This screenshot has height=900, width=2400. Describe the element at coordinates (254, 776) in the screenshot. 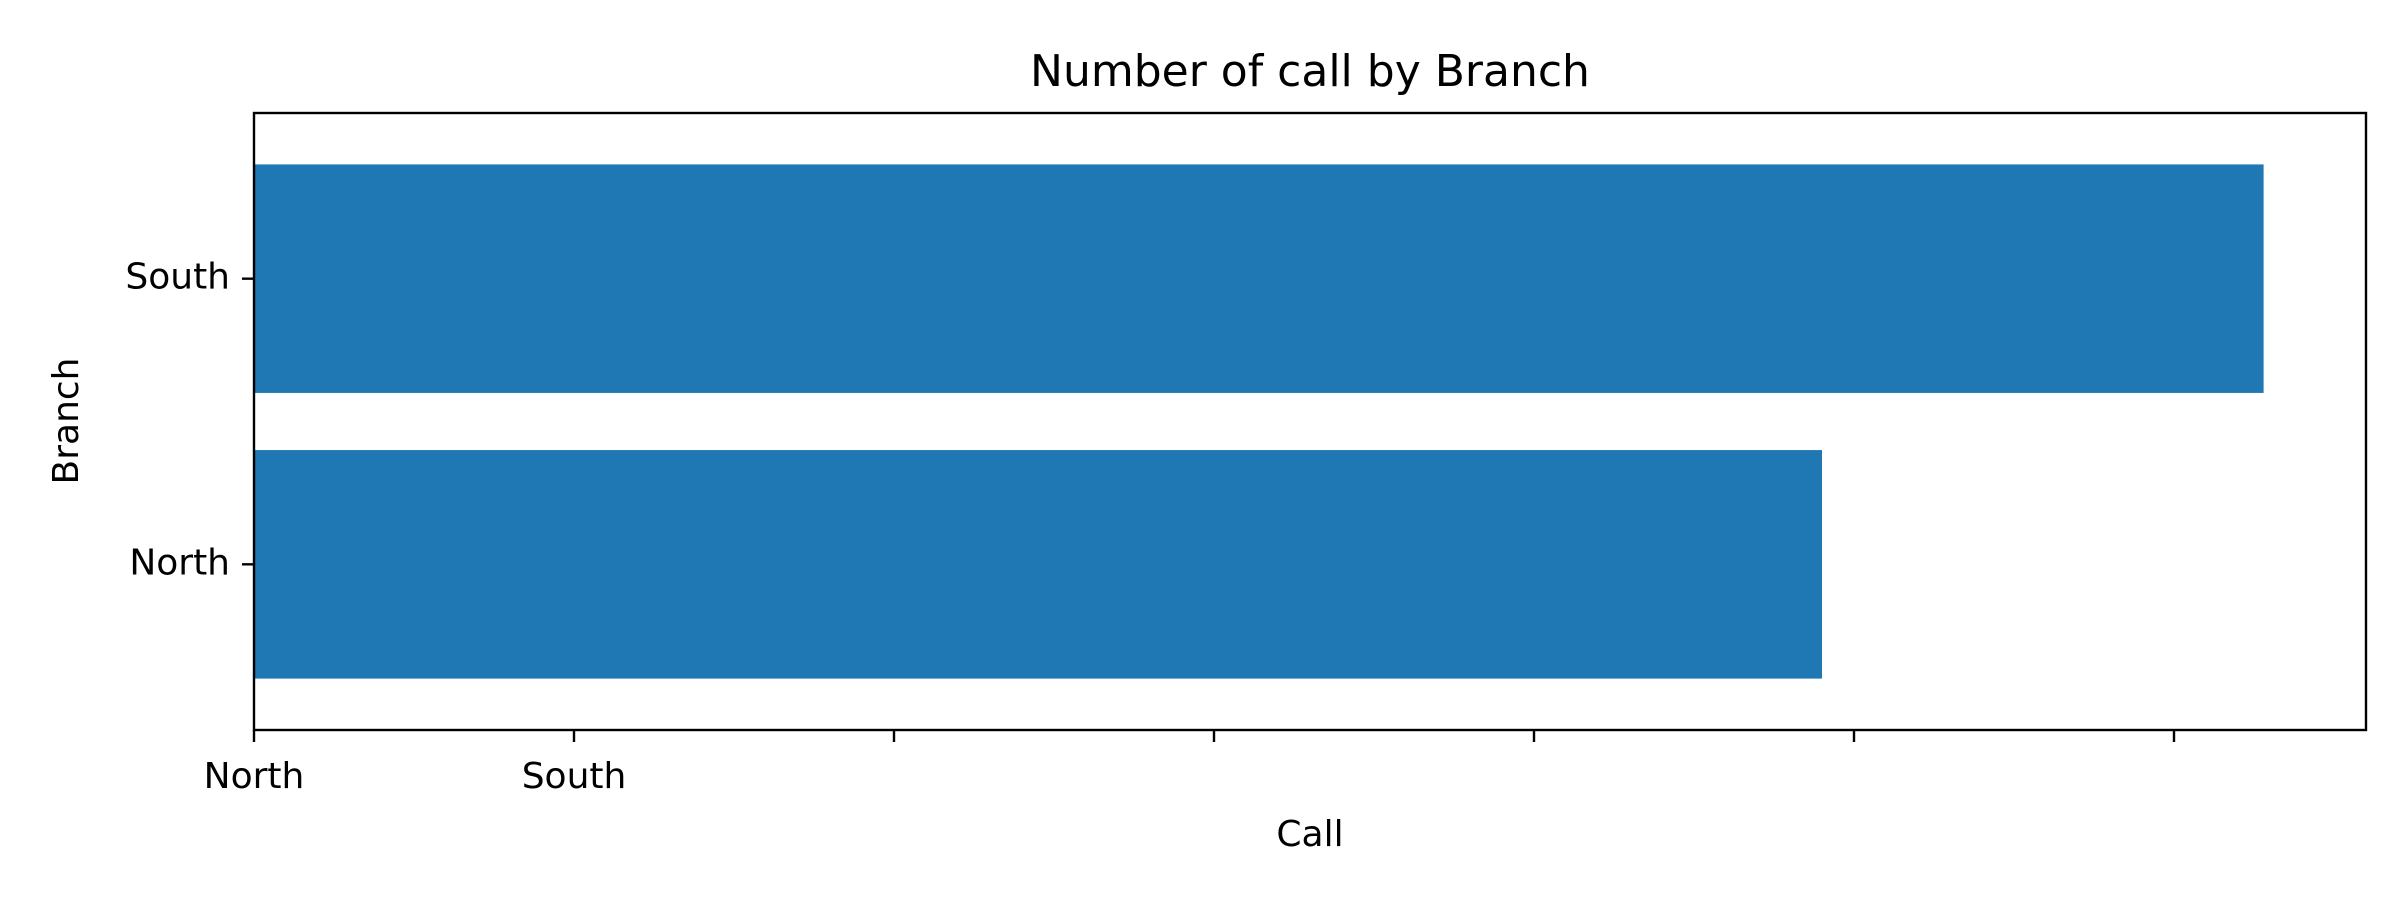

I see `x-tick-label: North` at that location.